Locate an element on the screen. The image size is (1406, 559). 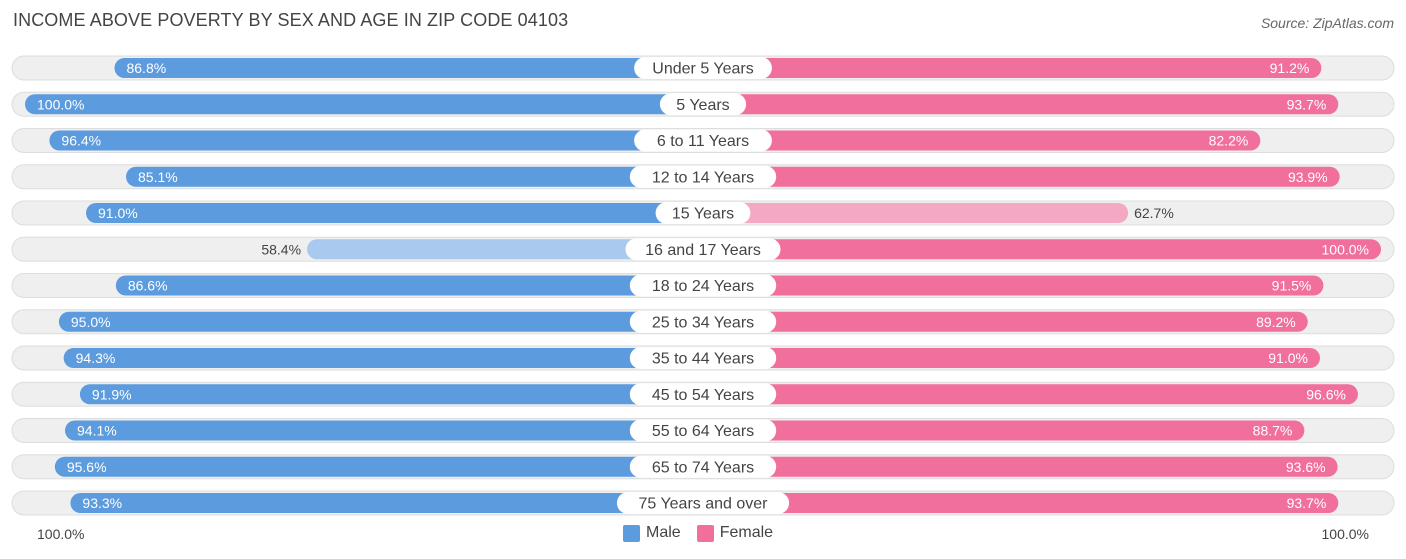
category-label: 35 to 44 Years is located at coordinates (703, 359).